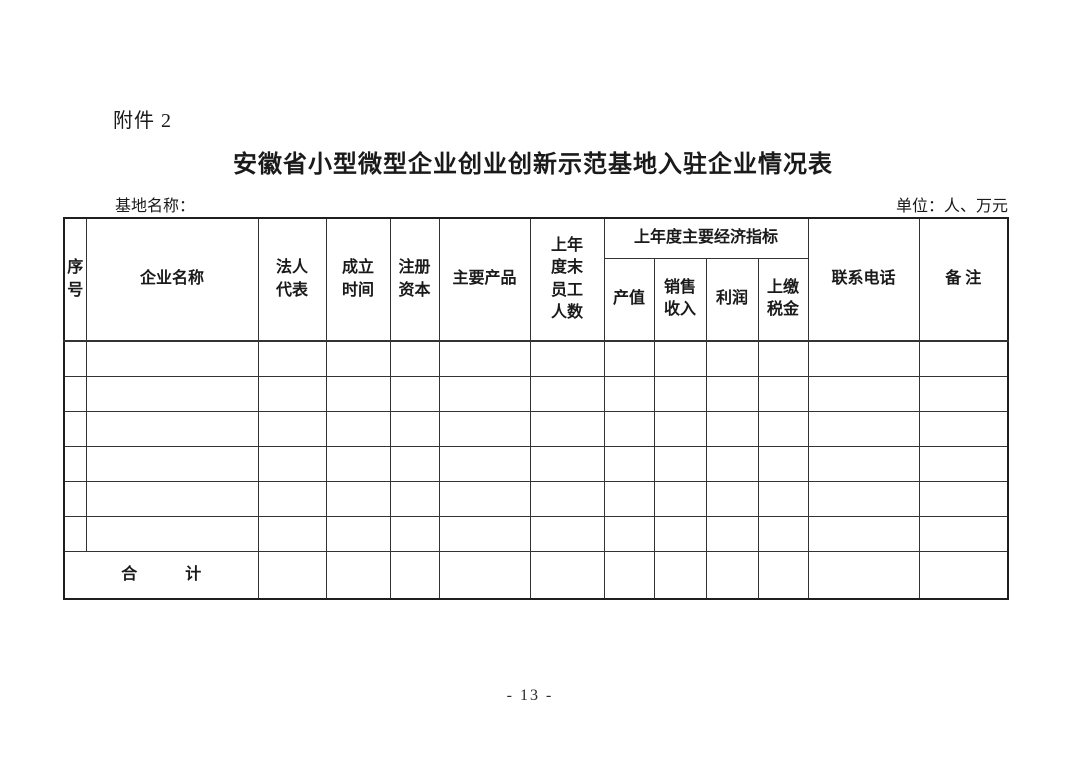  Describe the element at coordinates (533, 165) in the screenshot. I see `document-title: 安徽省小型微型企业创业创新示范基地入驻企业情况表` at that location.